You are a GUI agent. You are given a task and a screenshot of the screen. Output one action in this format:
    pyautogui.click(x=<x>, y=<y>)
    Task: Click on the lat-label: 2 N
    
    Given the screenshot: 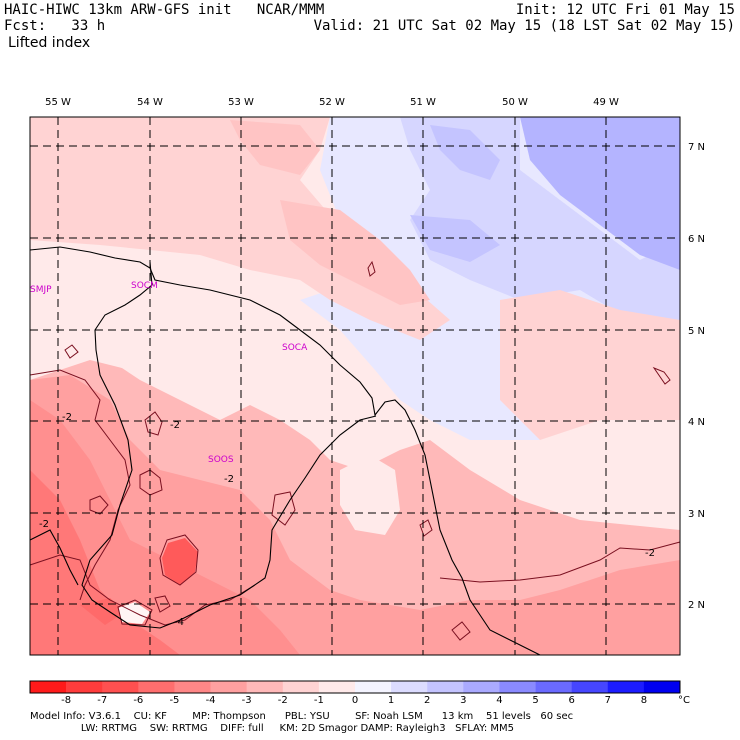 What is the action you would take?
    pyautogui.click(x=696, y=605)
    